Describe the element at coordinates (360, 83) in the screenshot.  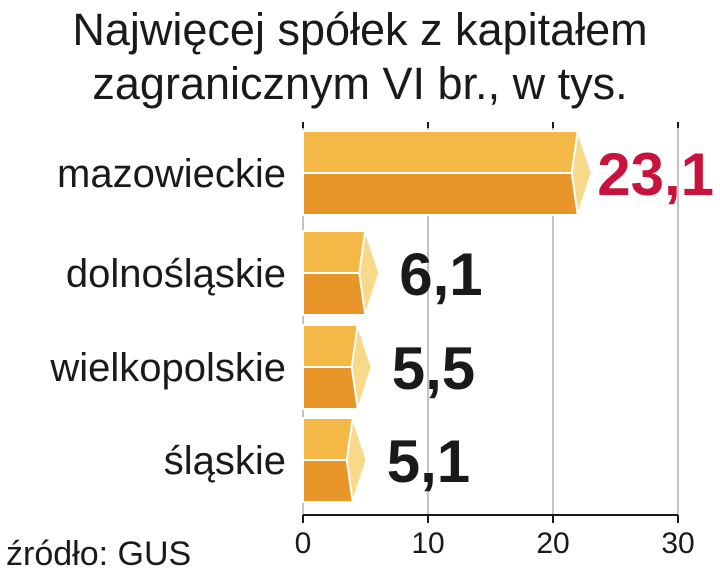
I see `chart-title-line-2: zagranicznym VI br., w tys.` at that location.